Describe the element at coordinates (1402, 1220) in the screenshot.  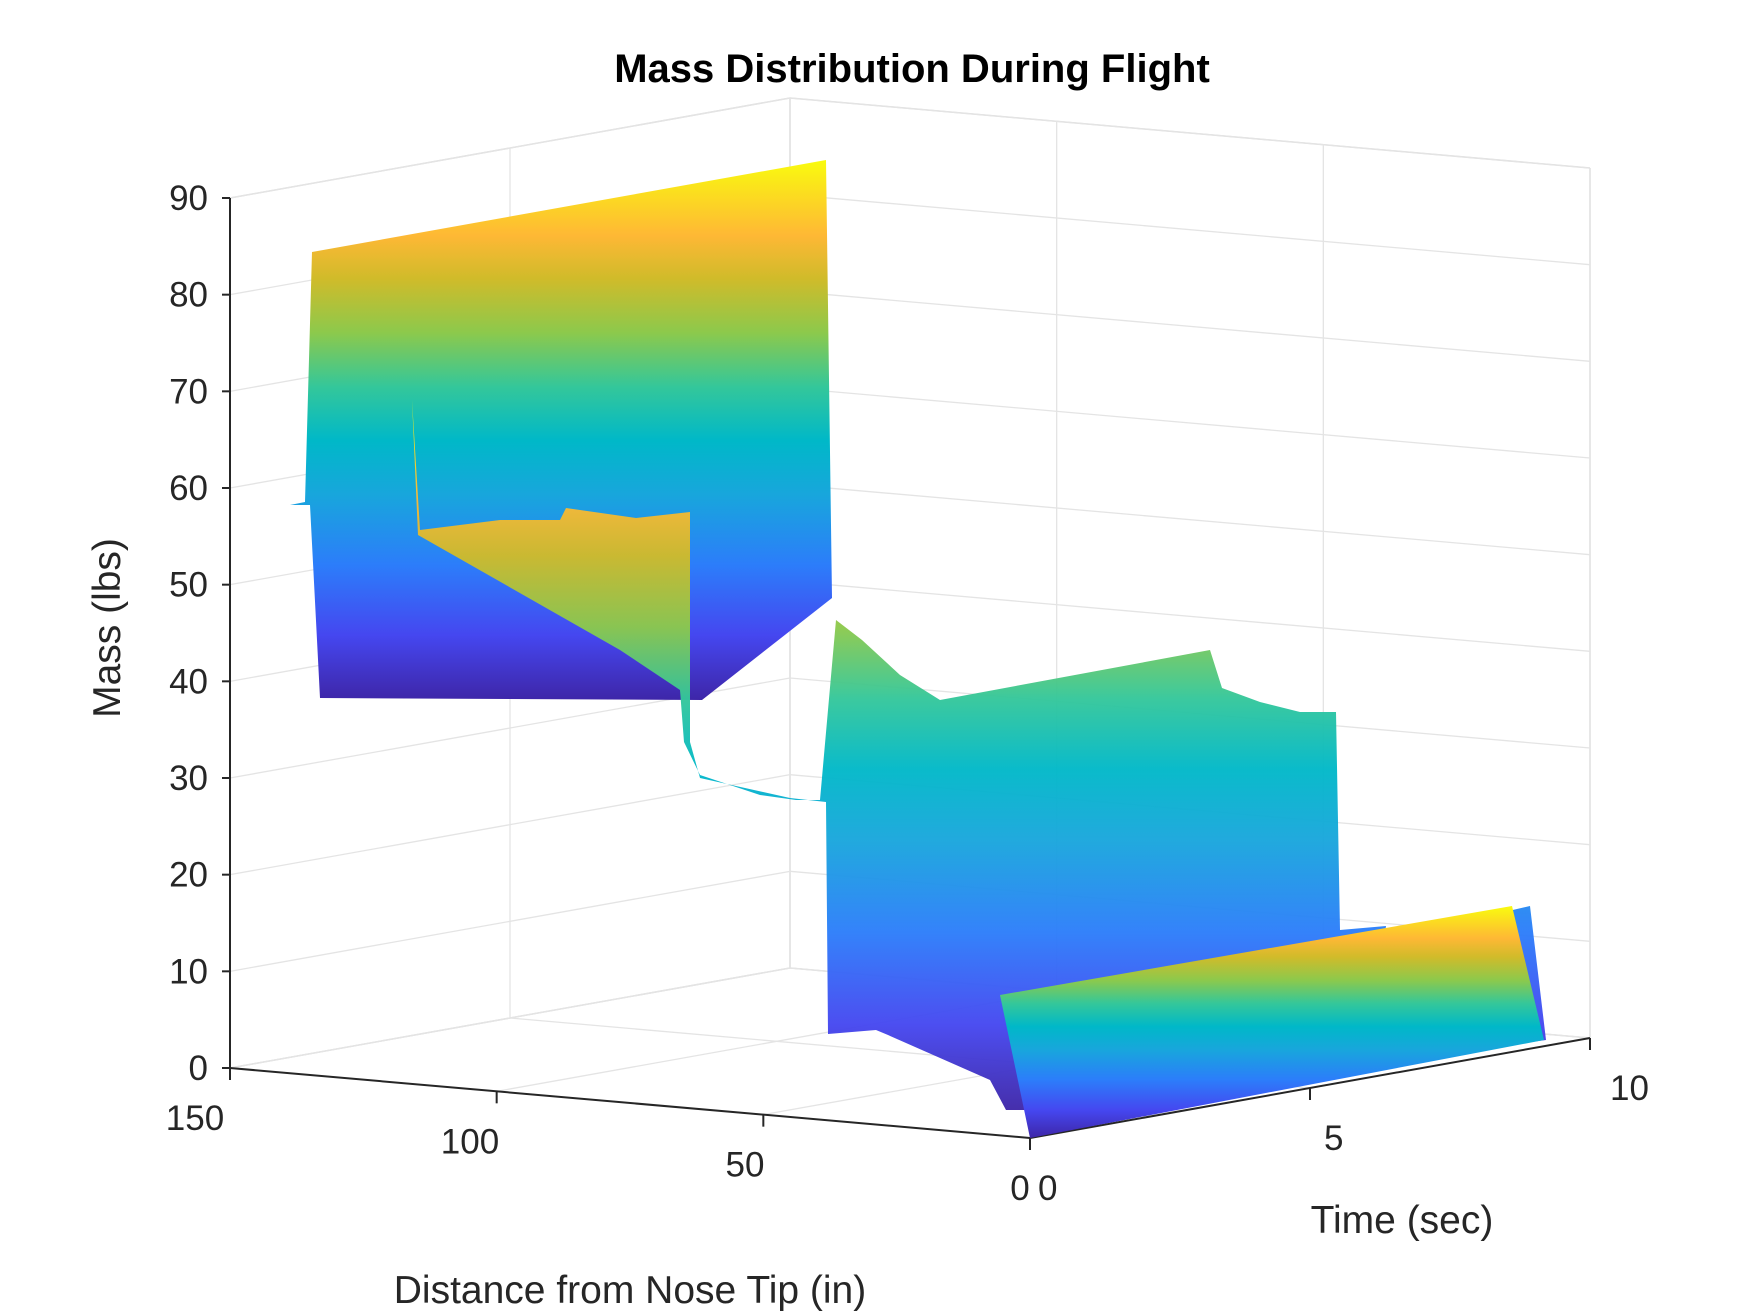
I see `y-axis-label: Time (sec)` at that location.